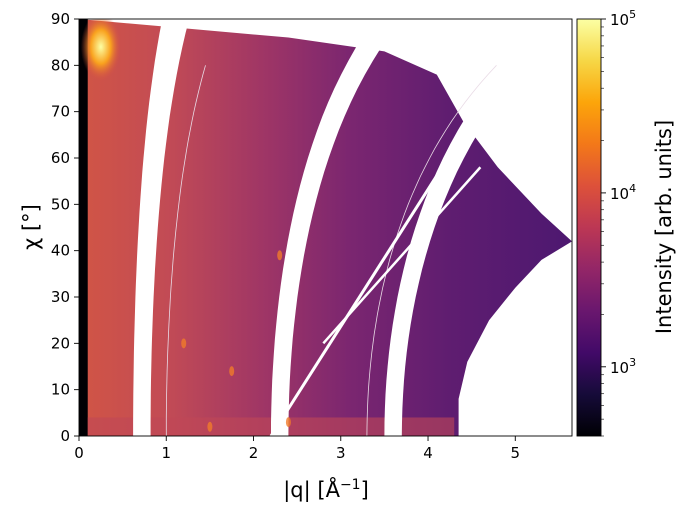 Image resolution: width=687 pixels, height=513 pixels. Describe the element at coordinates (65, 227) in the screenshot. I see `y-axis: 0 10 20 30 40 50 60 70 80 90` at that location.